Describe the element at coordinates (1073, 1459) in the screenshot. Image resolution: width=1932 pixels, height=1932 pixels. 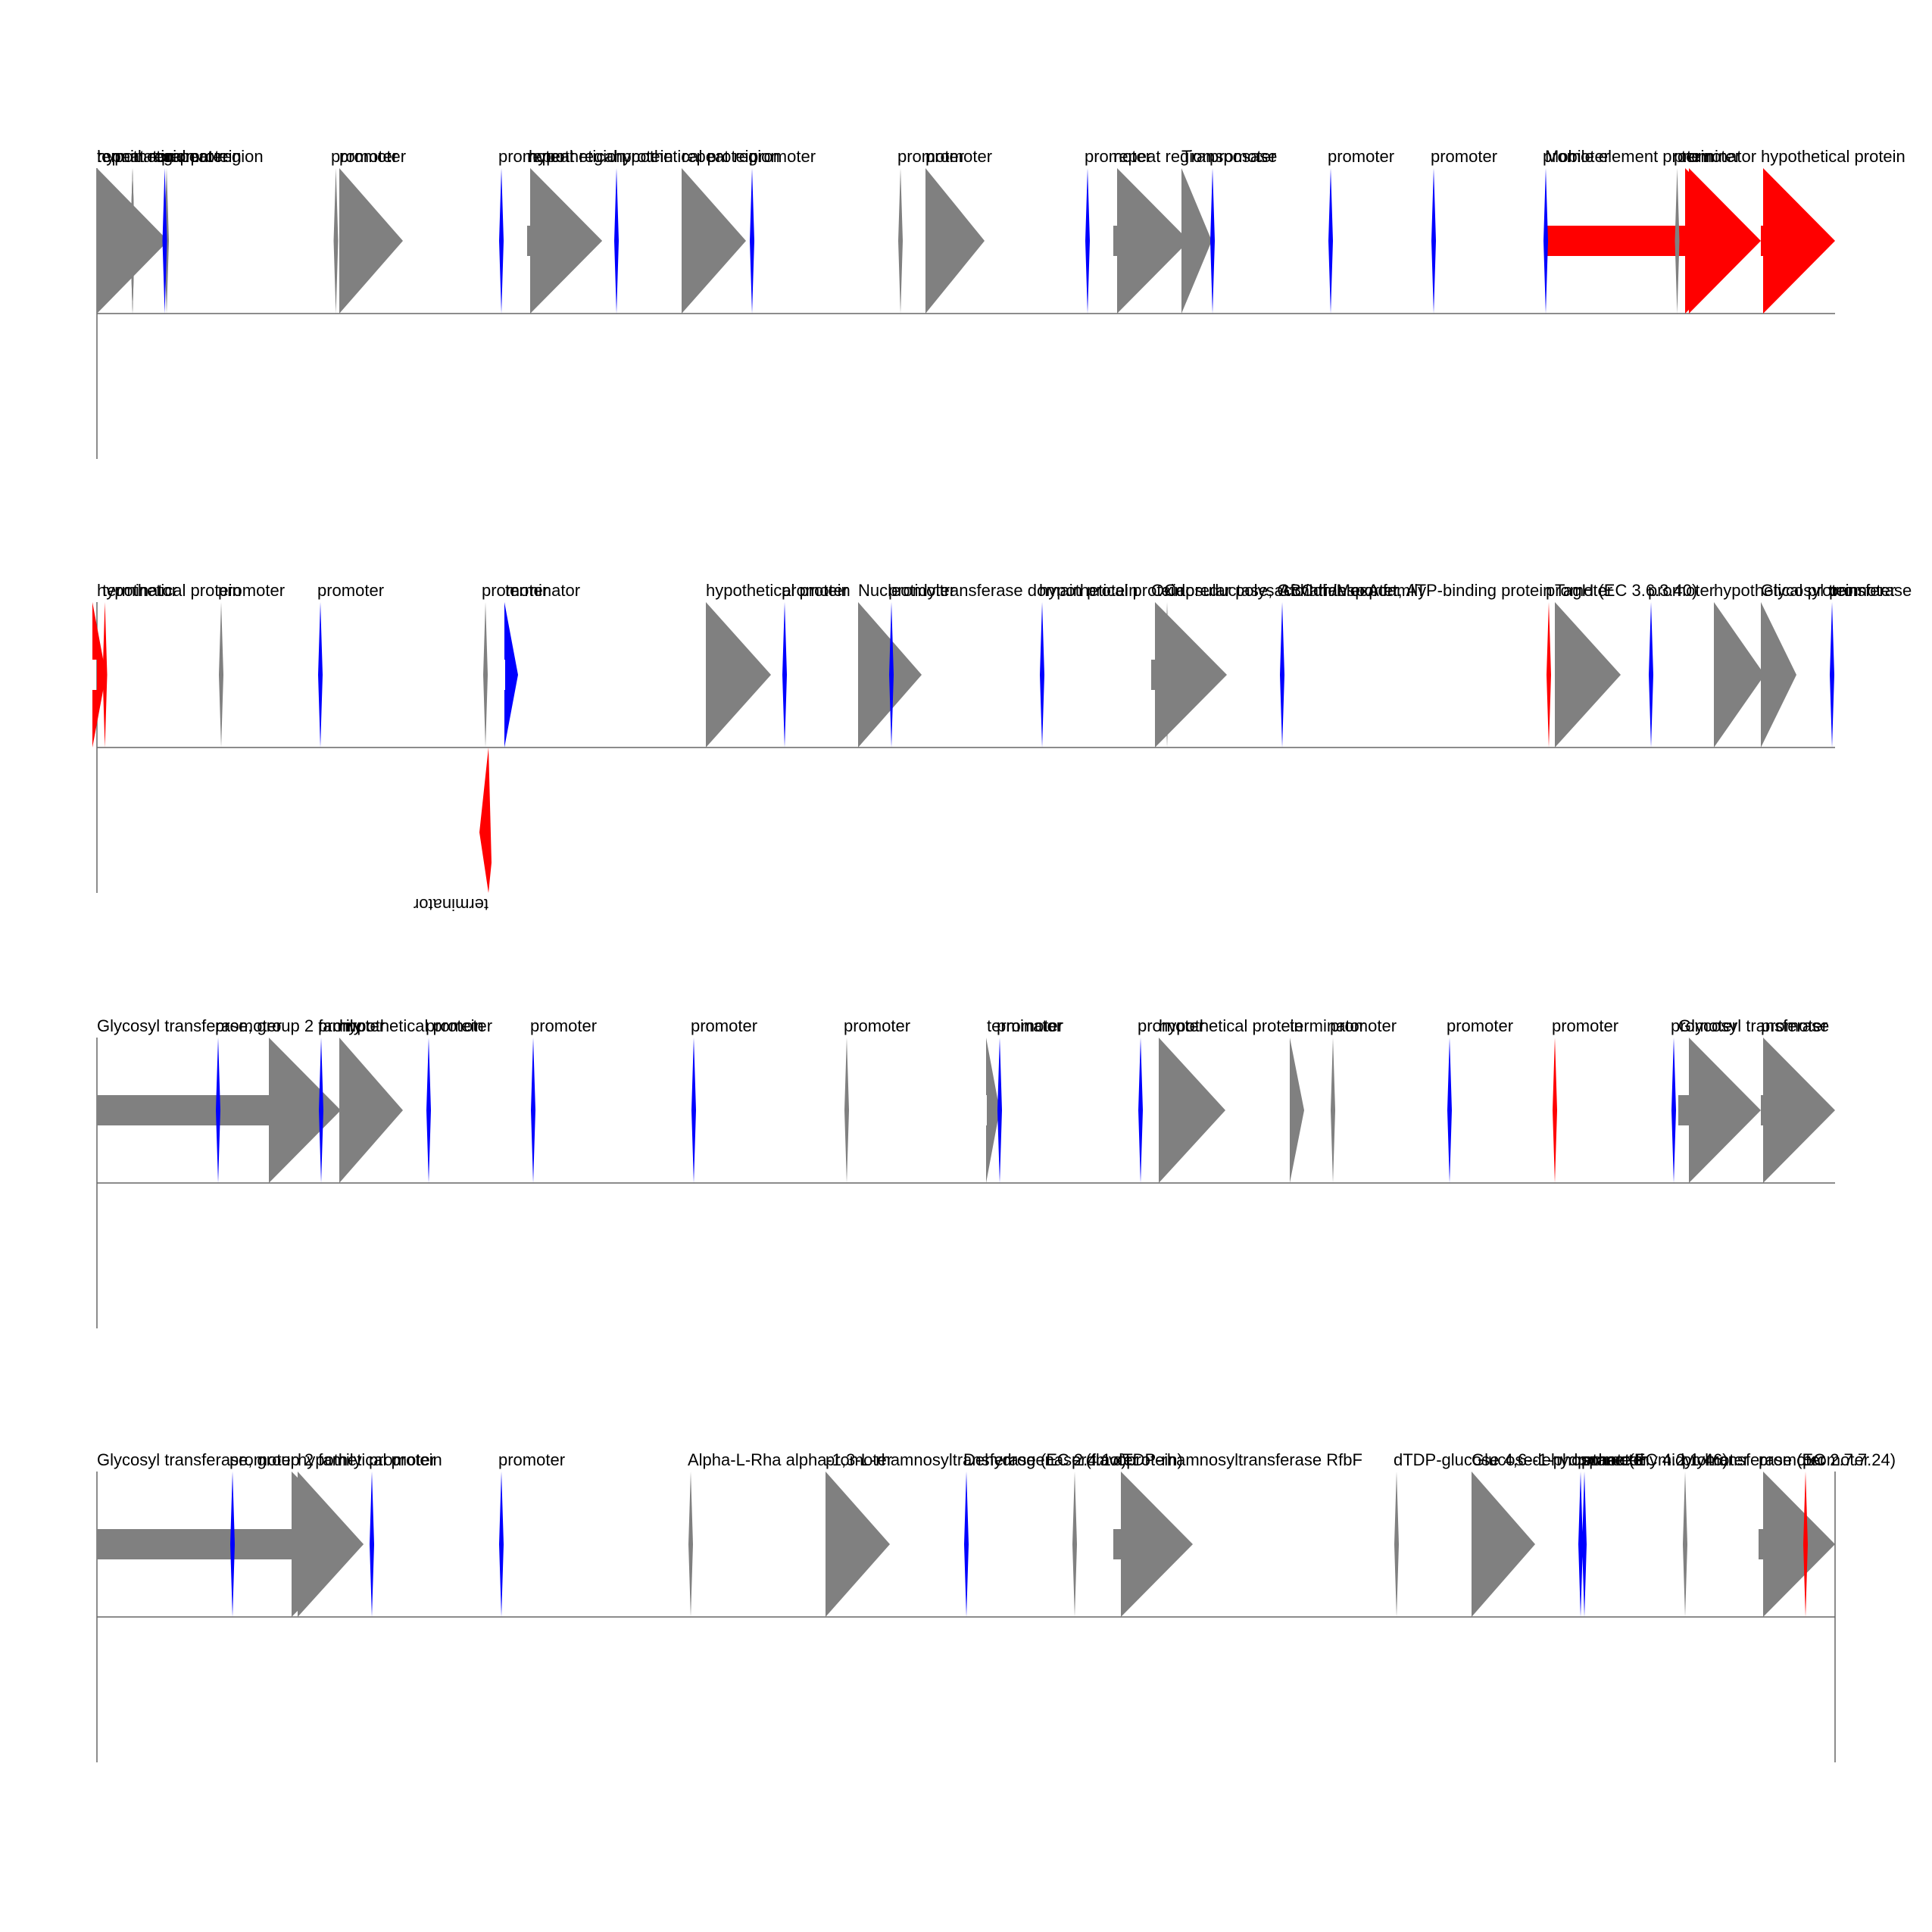
I see `feature-label: Dehydrogenase (flavoprotein)` at that location.